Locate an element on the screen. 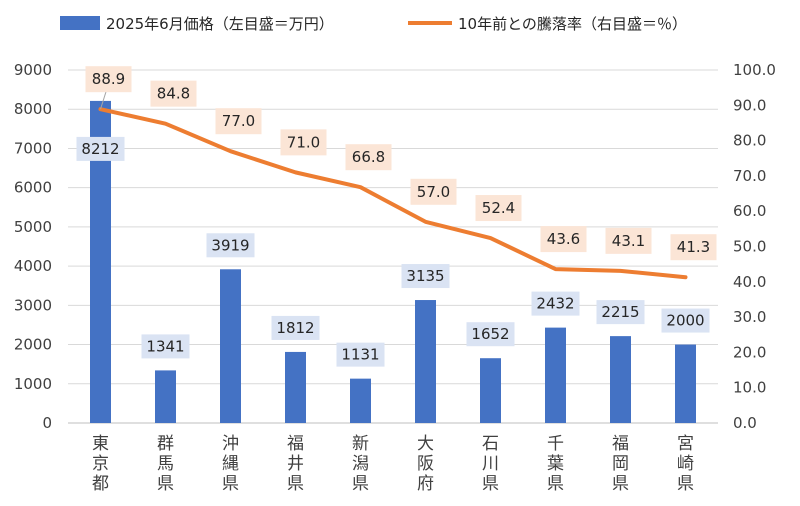  category-label-char: 府 is located at coordinates (425, 484).